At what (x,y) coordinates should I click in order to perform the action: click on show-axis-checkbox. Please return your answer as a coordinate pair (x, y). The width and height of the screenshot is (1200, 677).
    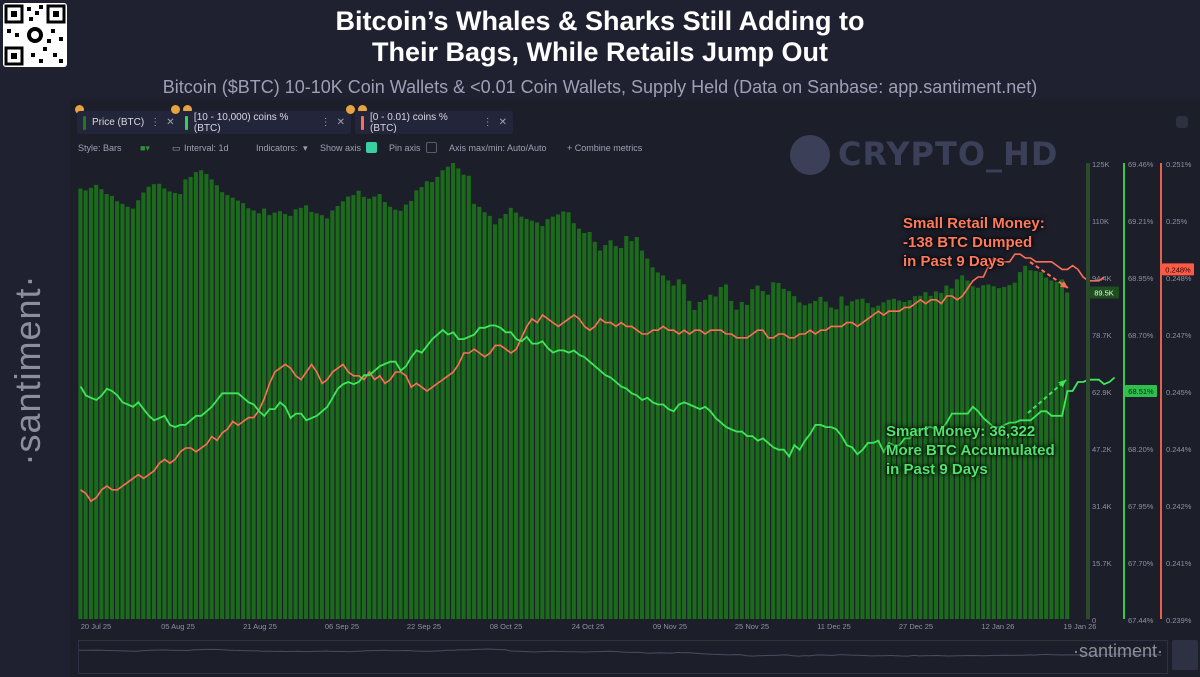
    Looking at the image, I should click on (371, 147).